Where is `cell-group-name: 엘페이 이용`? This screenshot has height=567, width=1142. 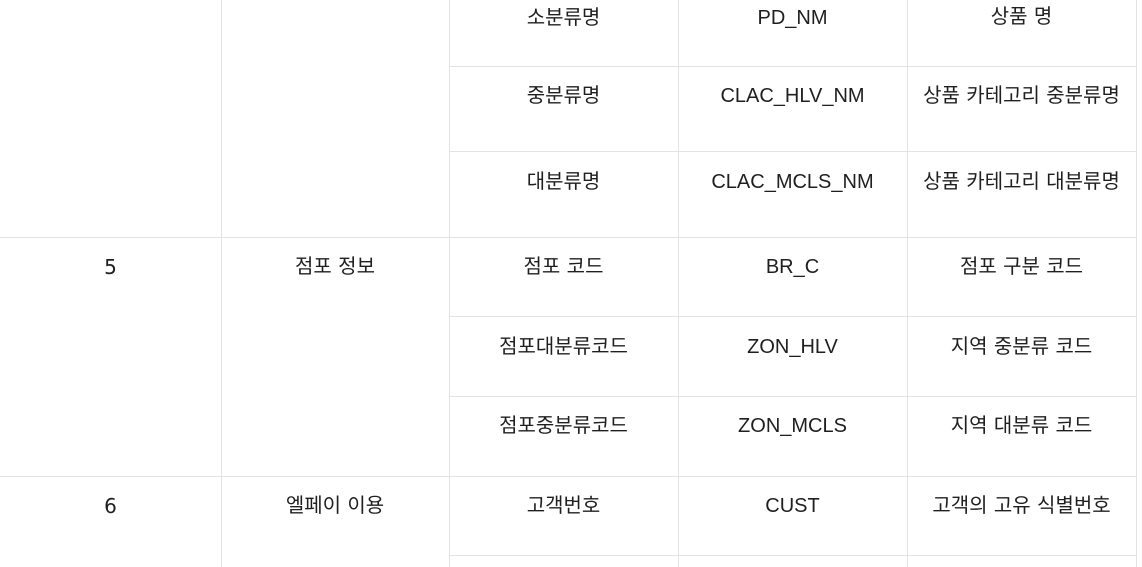
cell-group-name: 엘페이 이용 is located at coordinates (335, 505).